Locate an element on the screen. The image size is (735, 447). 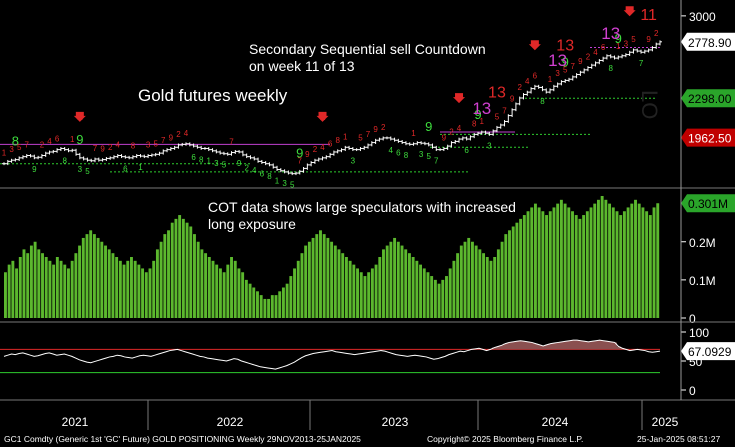
secondary-annotation-line2: on week 11 of 13 is located at coordinates (302, 66).